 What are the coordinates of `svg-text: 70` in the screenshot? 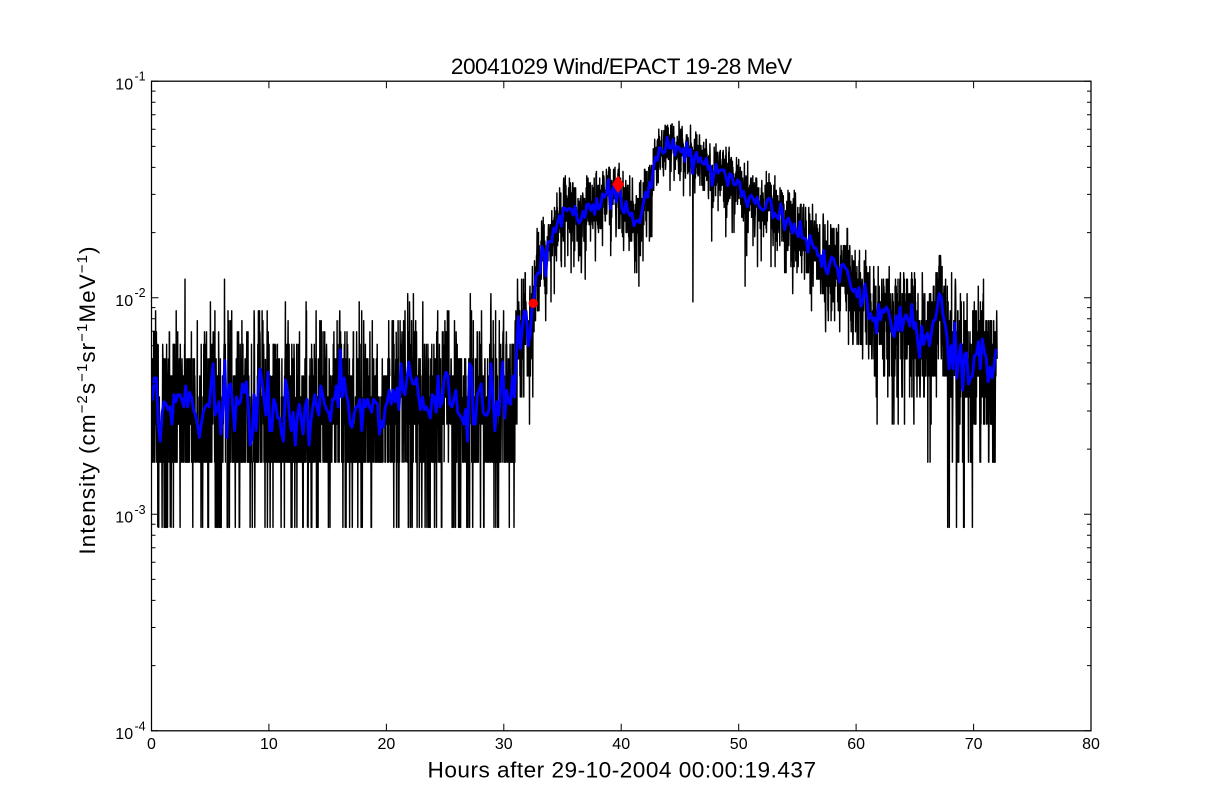 It's located at (974, 744).